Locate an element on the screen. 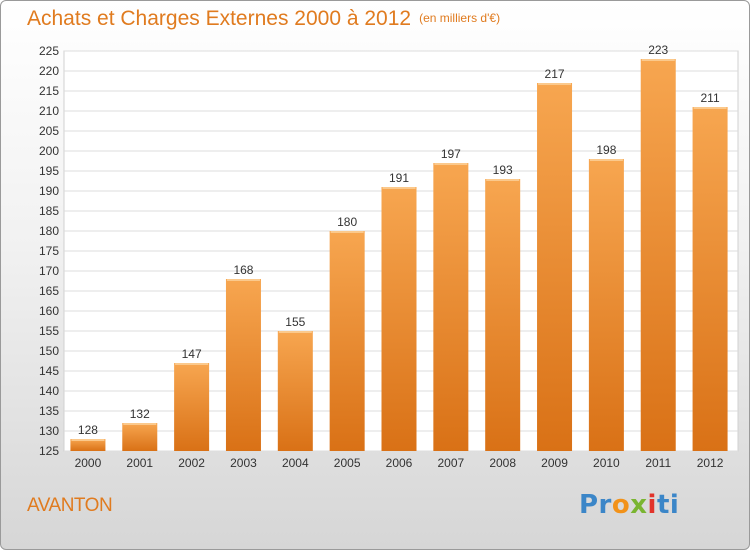  data-label: 155 is located at coordinates (295, 322).